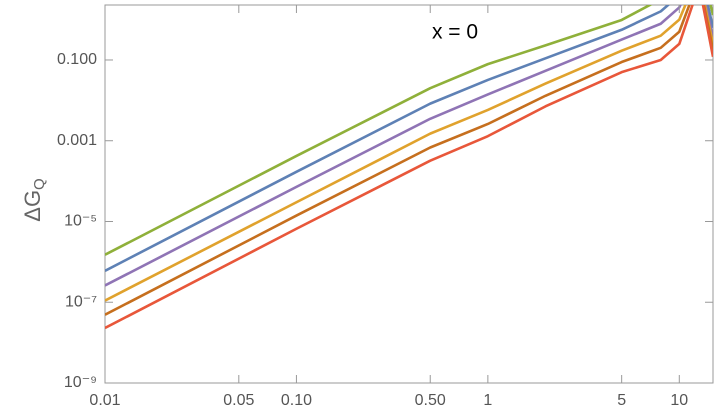 The height and width of the screenshot is (413, 720). What do you see at coordinates (104, 400) in the screenshot?
I see `x-tick-label: 0.01` at bounding box center [104, 400].